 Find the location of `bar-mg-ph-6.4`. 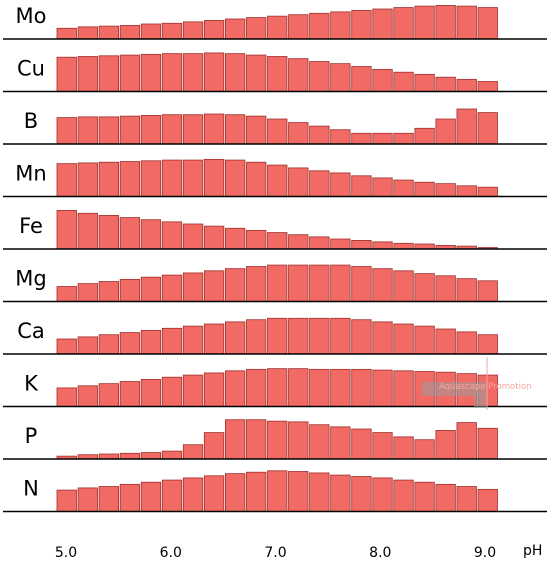

bar-mg-ph-6.4 is located at coordinates (214, 286).